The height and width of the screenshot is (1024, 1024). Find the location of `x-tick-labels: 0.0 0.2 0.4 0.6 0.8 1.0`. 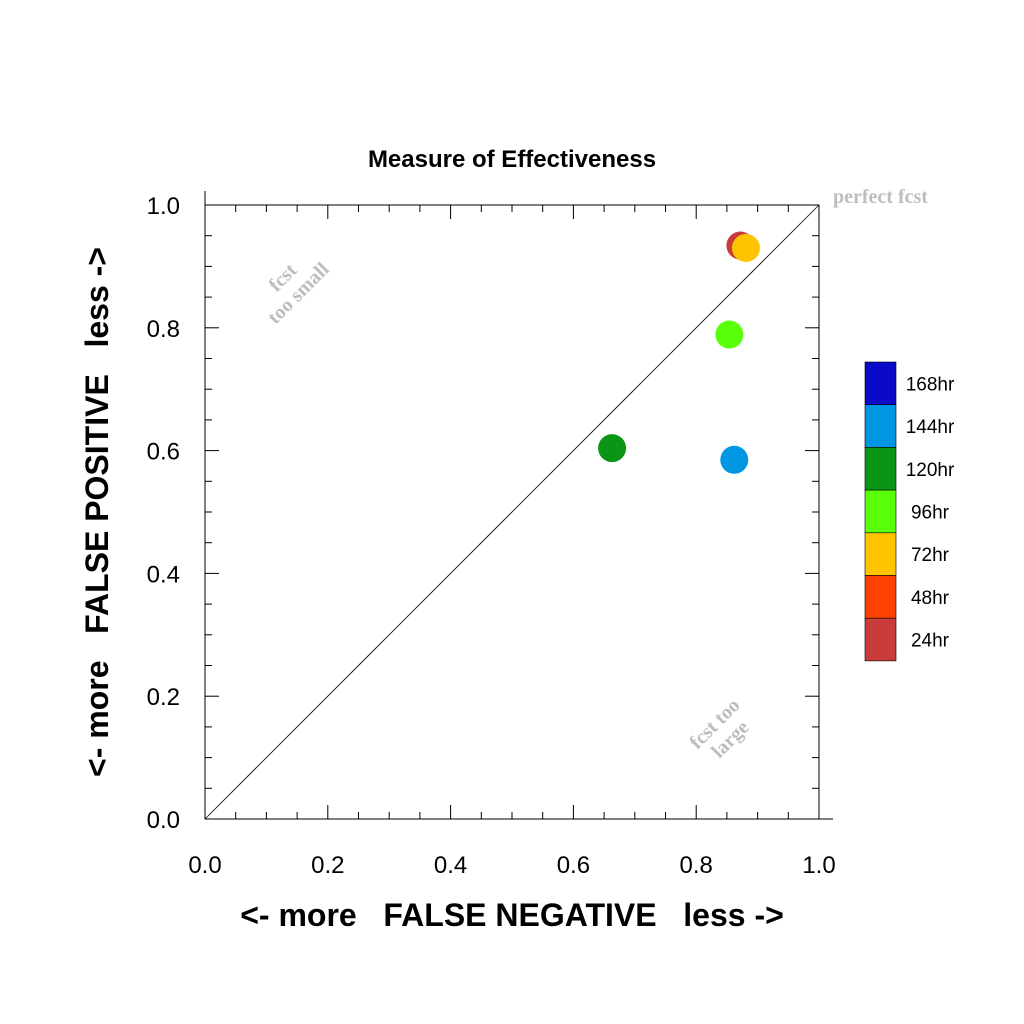

x-tick-labels: 0.0 0.2 0.4 0.6 0.8 1.0 is located at coordinates (511, 865).